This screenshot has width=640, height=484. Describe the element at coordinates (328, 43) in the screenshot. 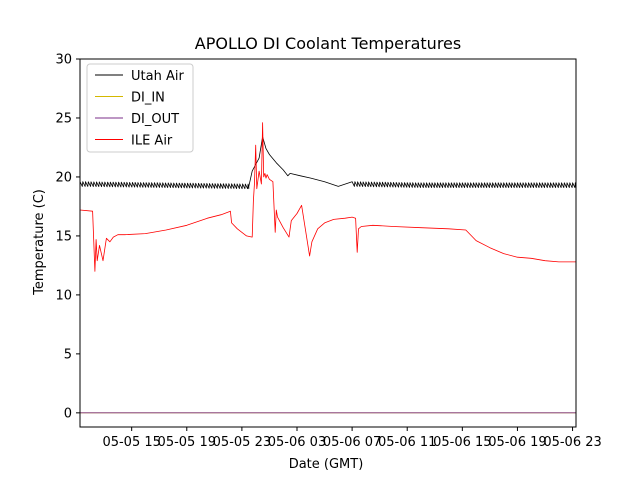

I see `chart-title: APOLLO DI Coolant Temperatures` at that location.